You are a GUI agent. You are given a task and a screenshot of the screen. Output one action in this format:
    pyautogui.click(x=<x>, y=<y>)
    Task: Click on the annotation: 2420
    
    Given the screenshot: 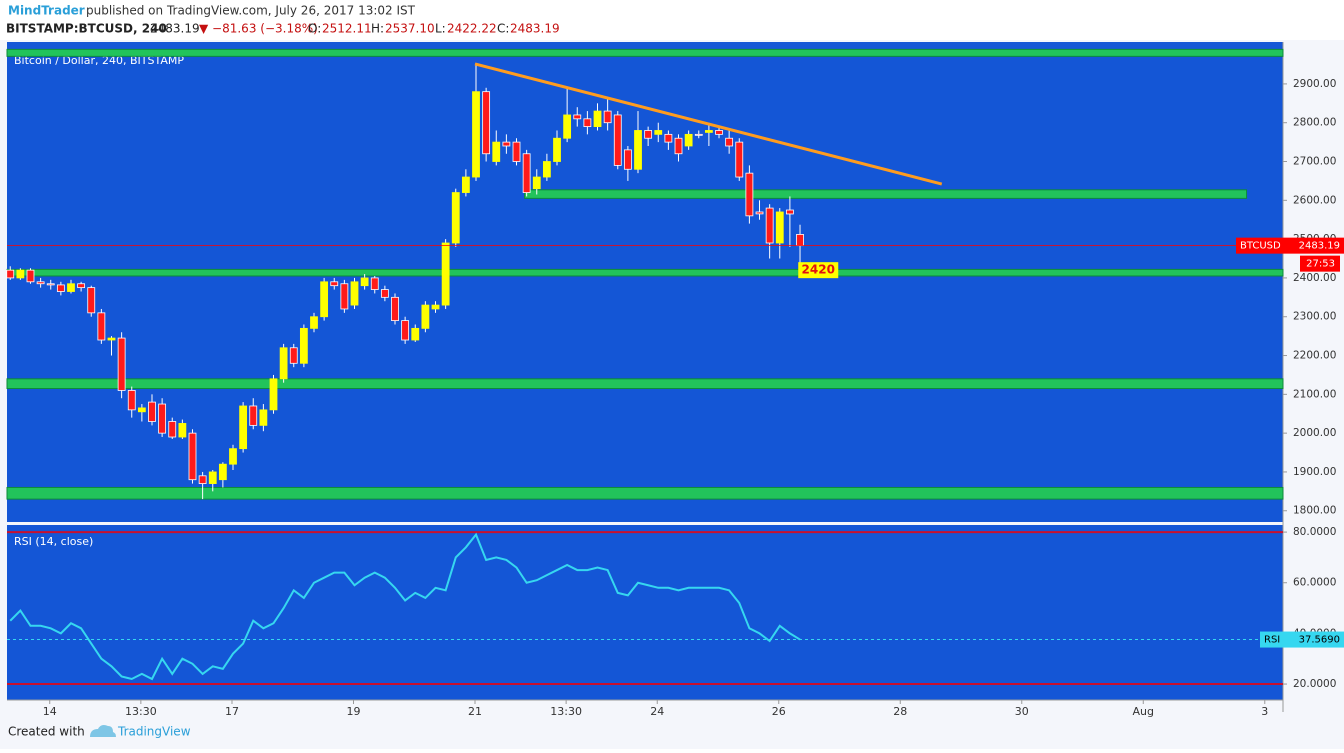 What is the action you would take?
    pyautogui.click(x=818, y=270)
    